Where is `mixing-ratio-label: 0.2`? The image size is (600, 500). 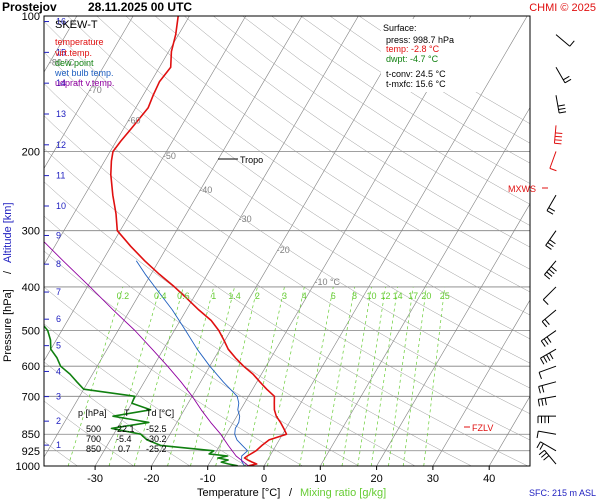 mixing-ratio-label: 0.2 is located at coordinates (123, 296).